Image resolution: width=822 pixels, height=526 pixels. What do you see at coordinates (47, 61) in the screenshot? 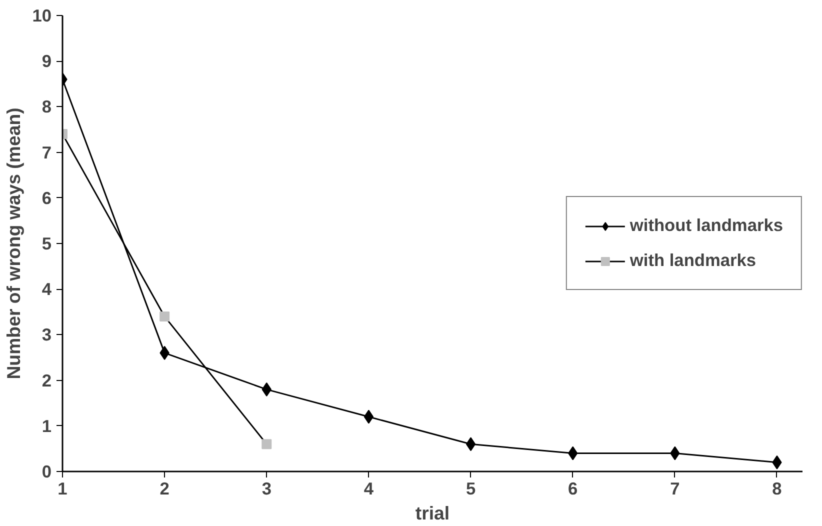
I see `y-tick-label: 9` at bounding box center [47, 61].